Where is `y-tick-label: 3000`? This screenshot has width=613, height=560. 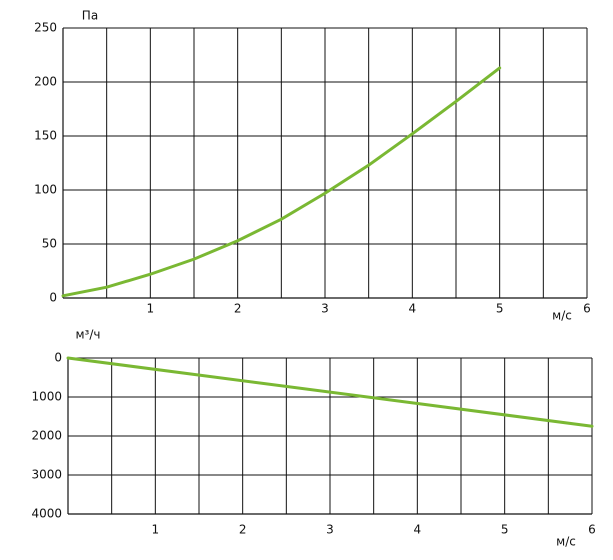
y-tick-label: 3000 is located at coordinates (46, 475).